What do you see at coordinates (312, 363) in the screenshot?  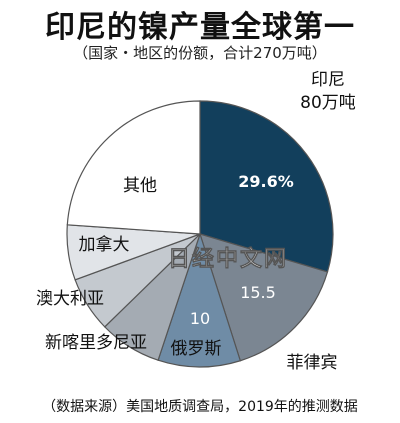 I see `slice-label-philippines: 菲律宾` at bounding box center [312, 363].